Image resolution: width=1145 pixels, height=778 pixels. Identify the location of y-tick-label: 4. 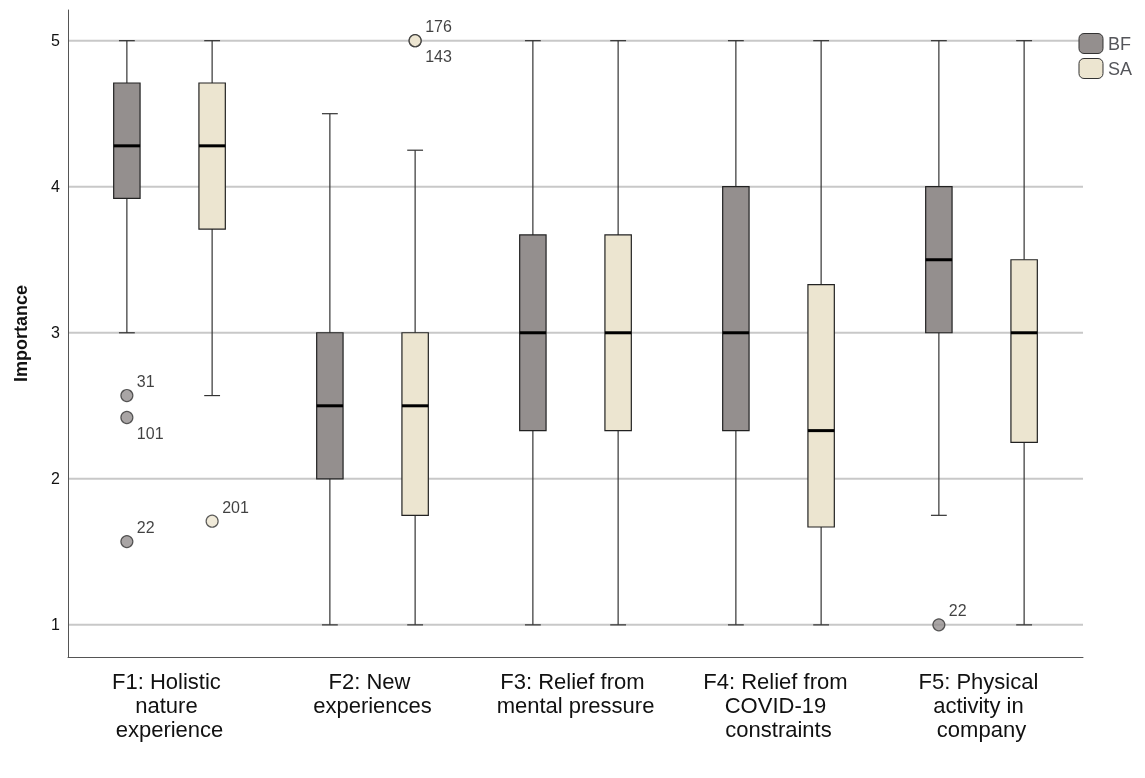
(56, 187).